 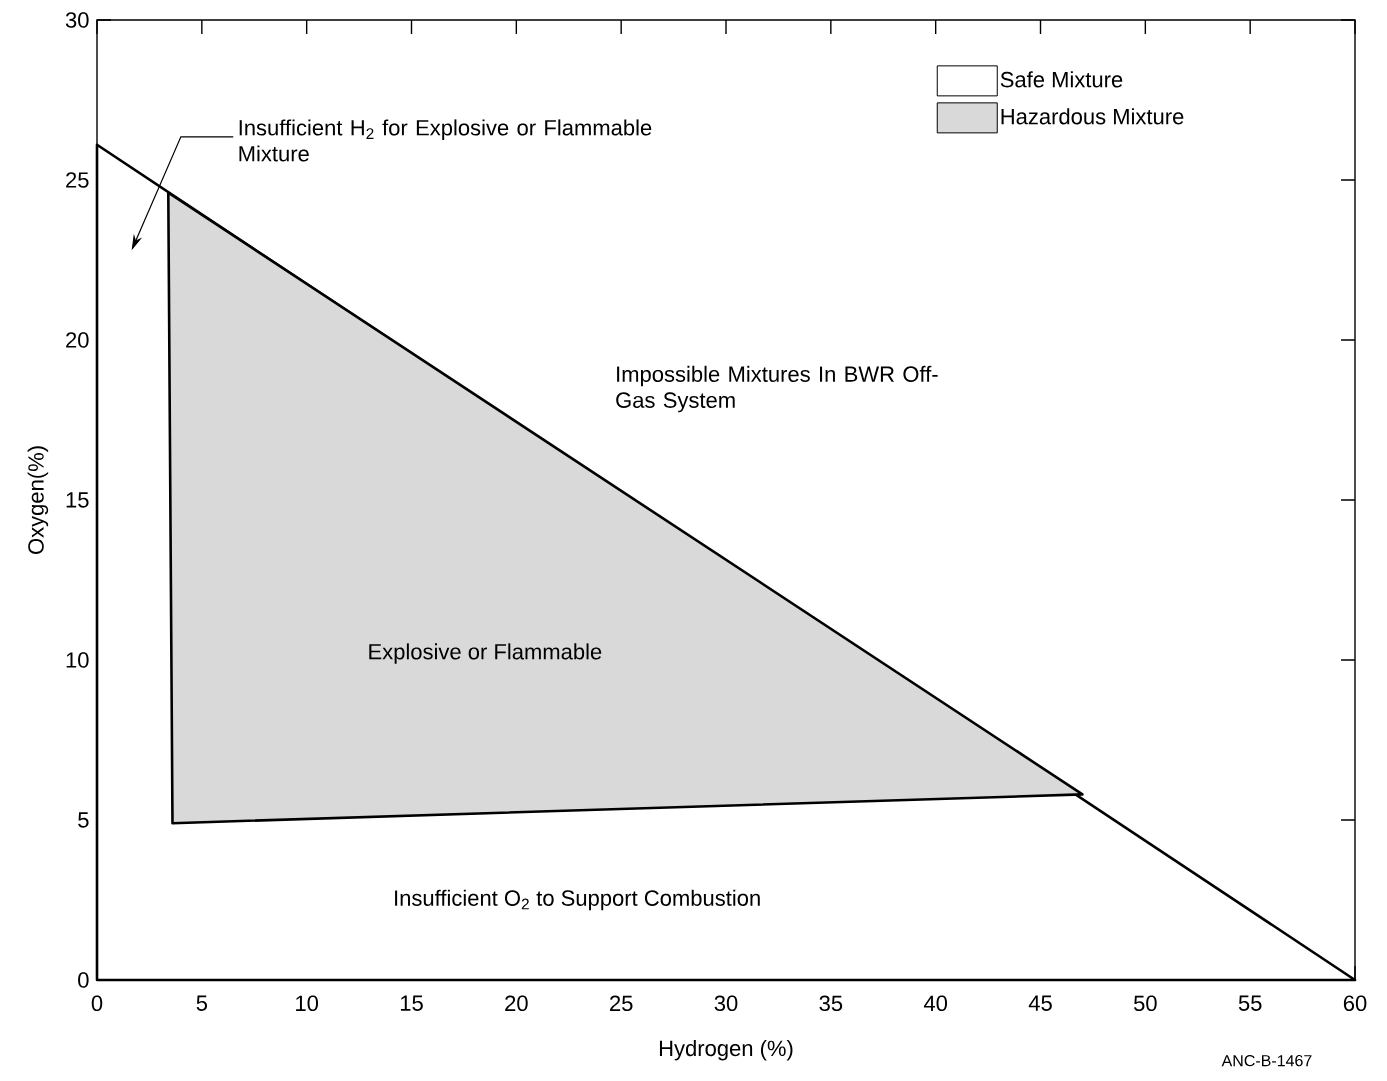 I want to click on x-tick-label: 30, so click(x=726, y=1003).